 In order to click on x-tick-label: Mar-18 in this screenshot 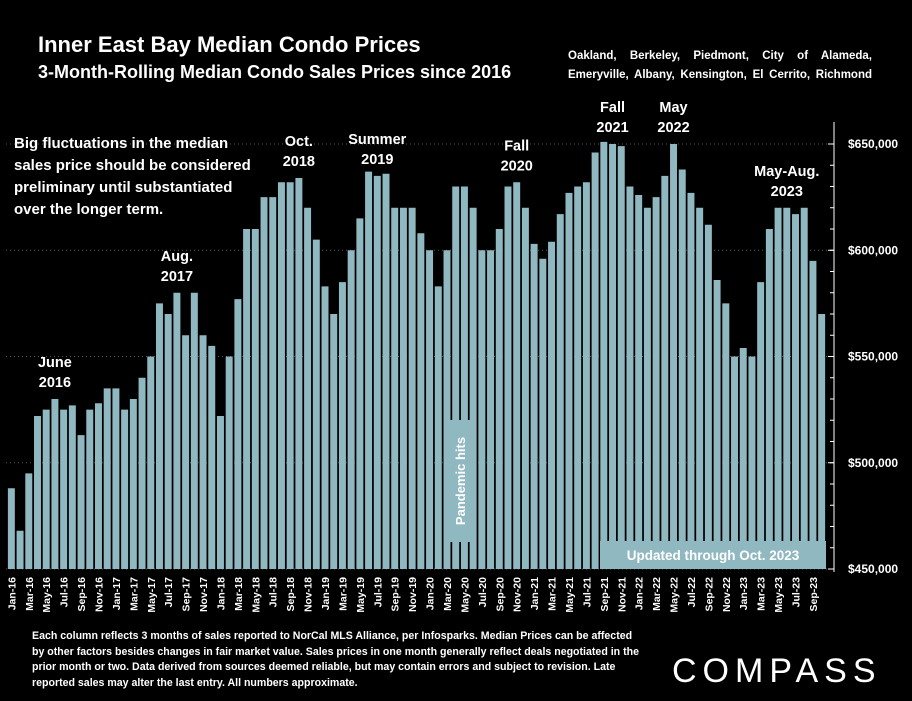, I will do `click(239, 594)`.